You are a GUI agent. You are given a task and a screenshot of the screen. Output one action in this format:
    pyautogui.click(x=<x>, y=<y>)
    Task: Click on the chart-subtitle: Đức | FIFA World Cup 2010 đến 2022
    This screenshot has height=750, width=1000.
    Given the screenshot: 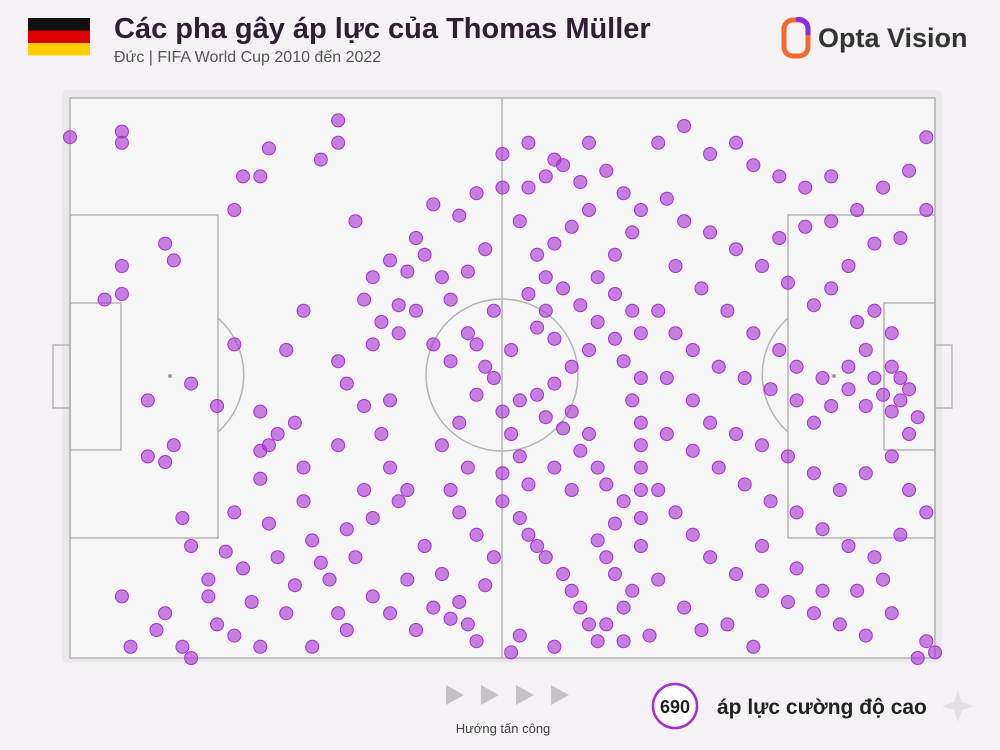 What is the action you would take?
    pyautogui.click(x=247, y=57)
    